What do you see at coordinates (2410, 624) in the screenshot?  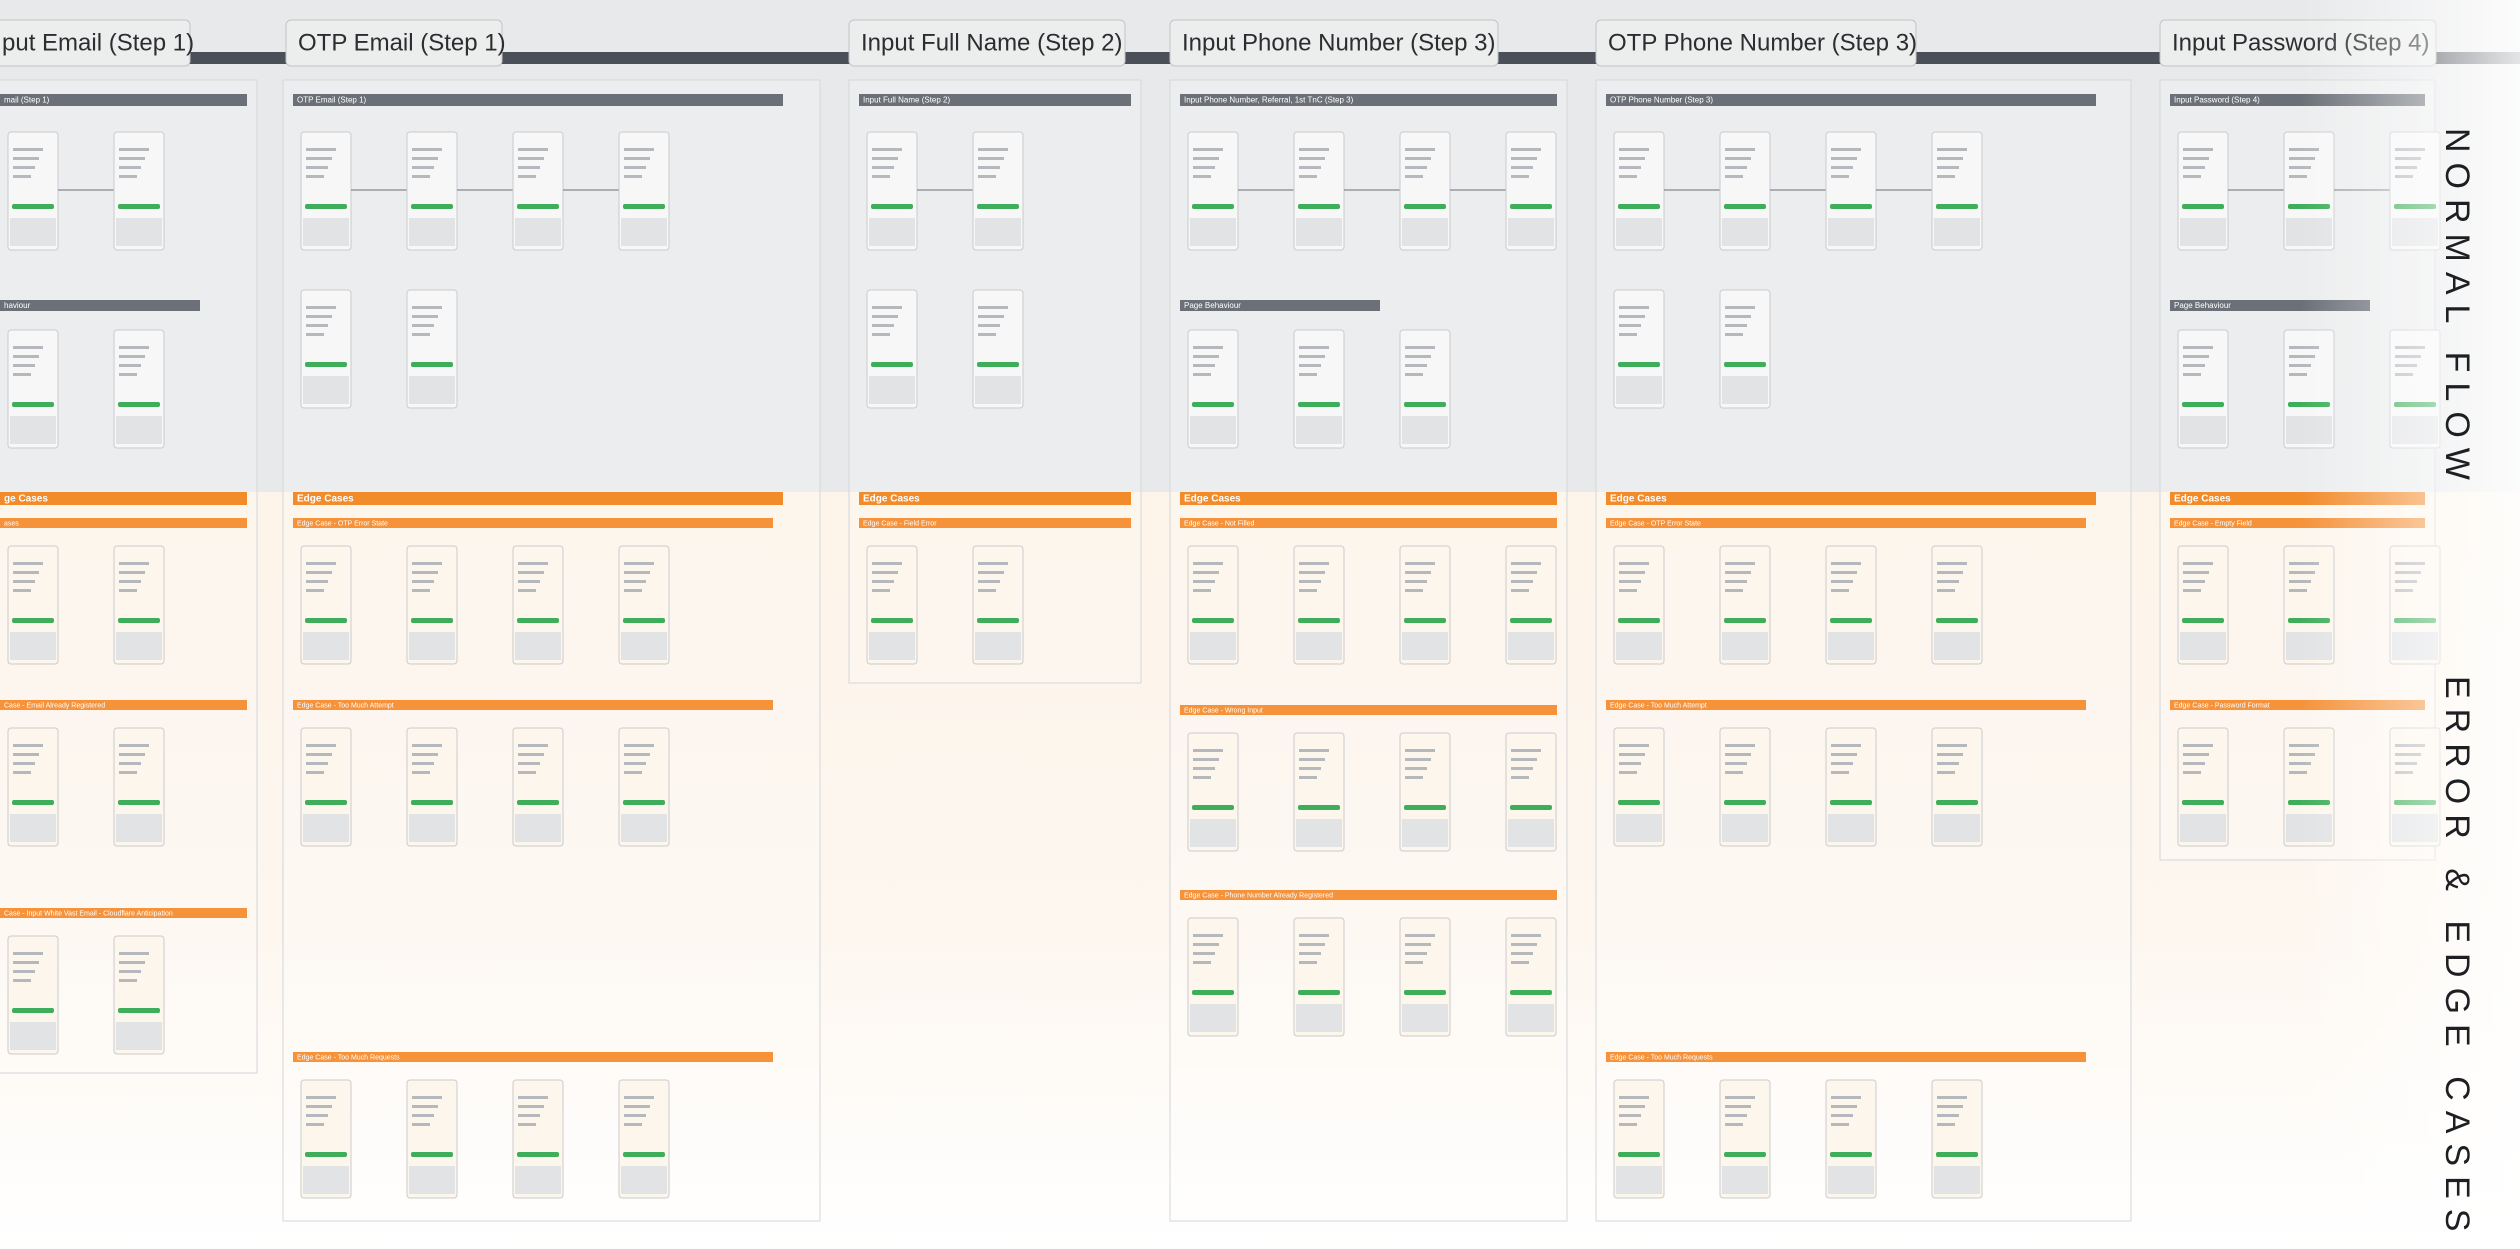 I see `fade` at bounding box center [2410, 624].